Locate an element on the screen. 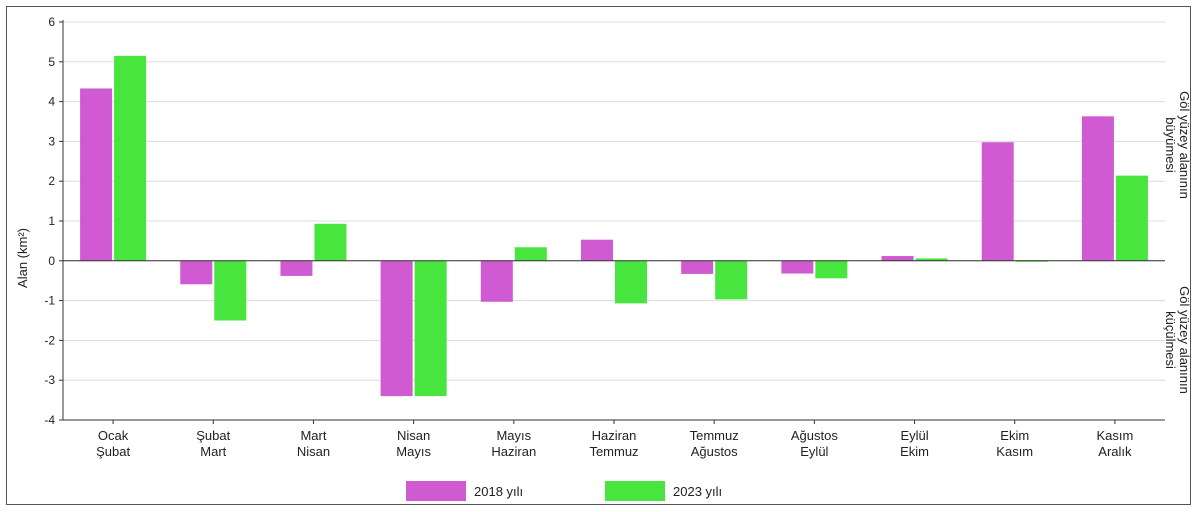 The image size is (1199, 512). y-tick-label: 6 is located at coordinates (51, 22).